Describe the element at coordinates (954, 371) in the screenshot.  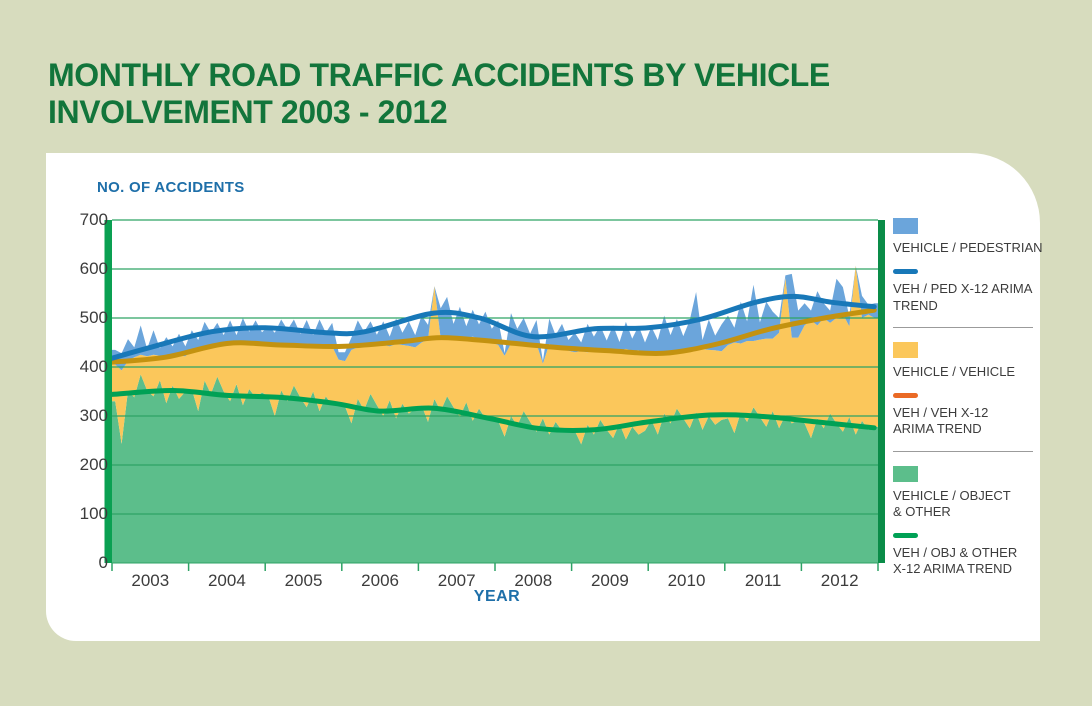
I see `legend-label-vehicle-vehicle: VEHICLE / VEHICLE` at that location.